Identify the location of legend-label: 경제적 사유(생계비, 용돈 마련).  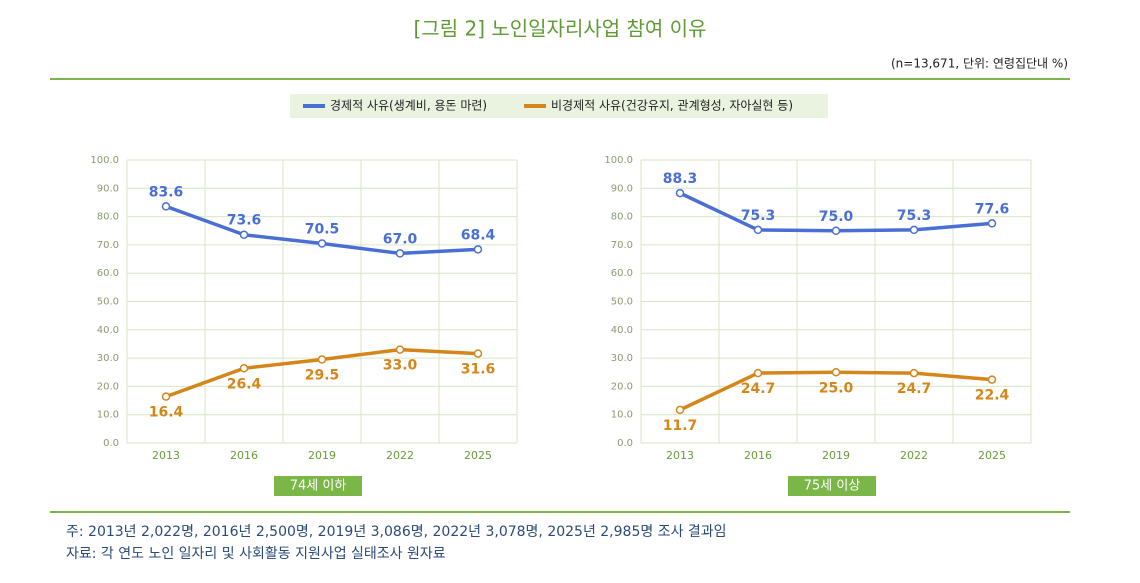
(408, 106).